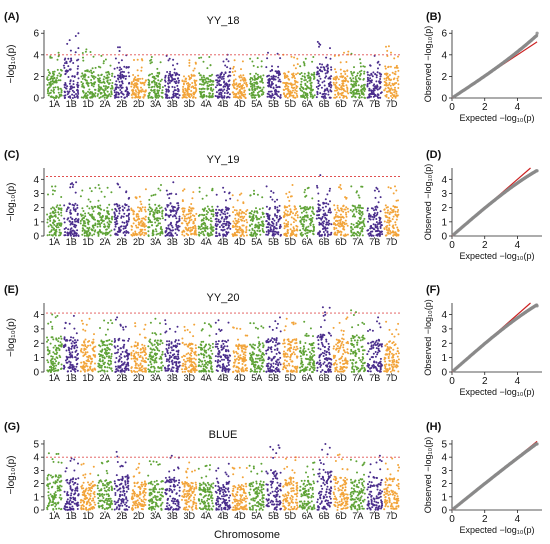 This screenshot has height=544, width=550. What do you see at coordinates (324, 242) in the screenshot?
I see `chromosome-label: 6B` at bounding box center [324, 242].